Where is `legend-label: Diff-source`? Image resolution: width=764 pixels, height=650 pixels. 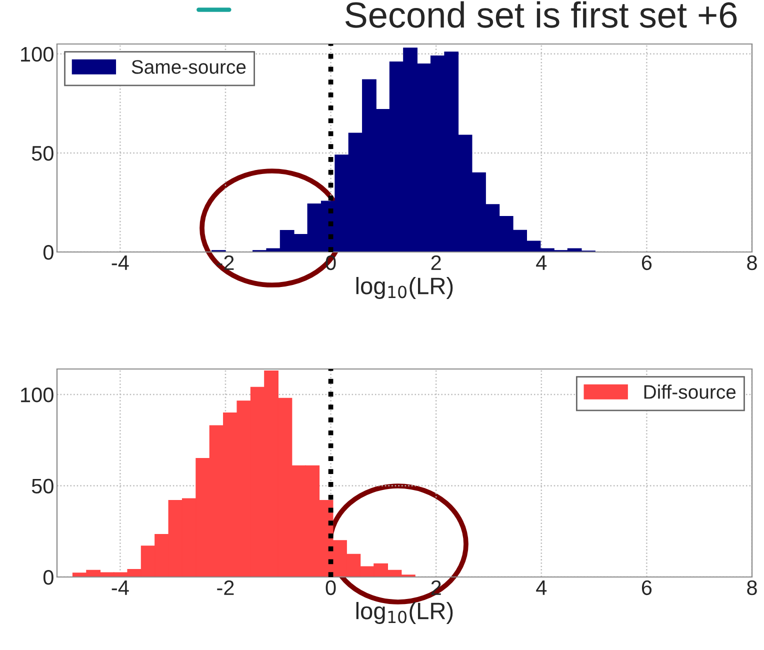
legend-label: Diff-source is located at coordinates (690, 391).